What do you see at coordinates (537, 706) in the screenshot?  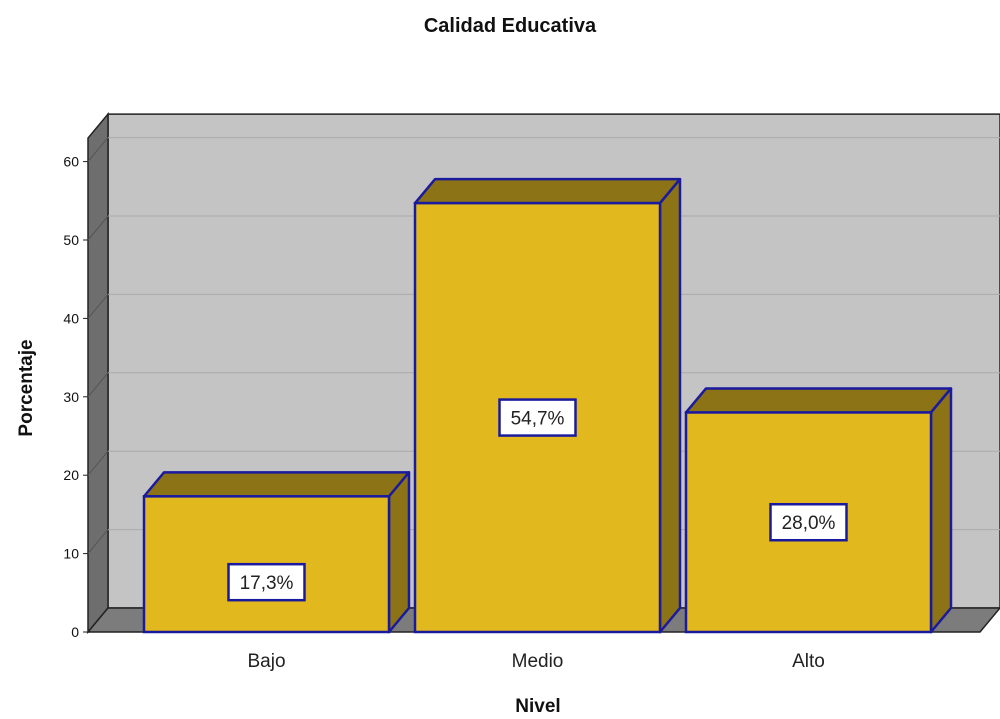 I see `x-axis-title: Nivel` at bounding box center [537, 706].